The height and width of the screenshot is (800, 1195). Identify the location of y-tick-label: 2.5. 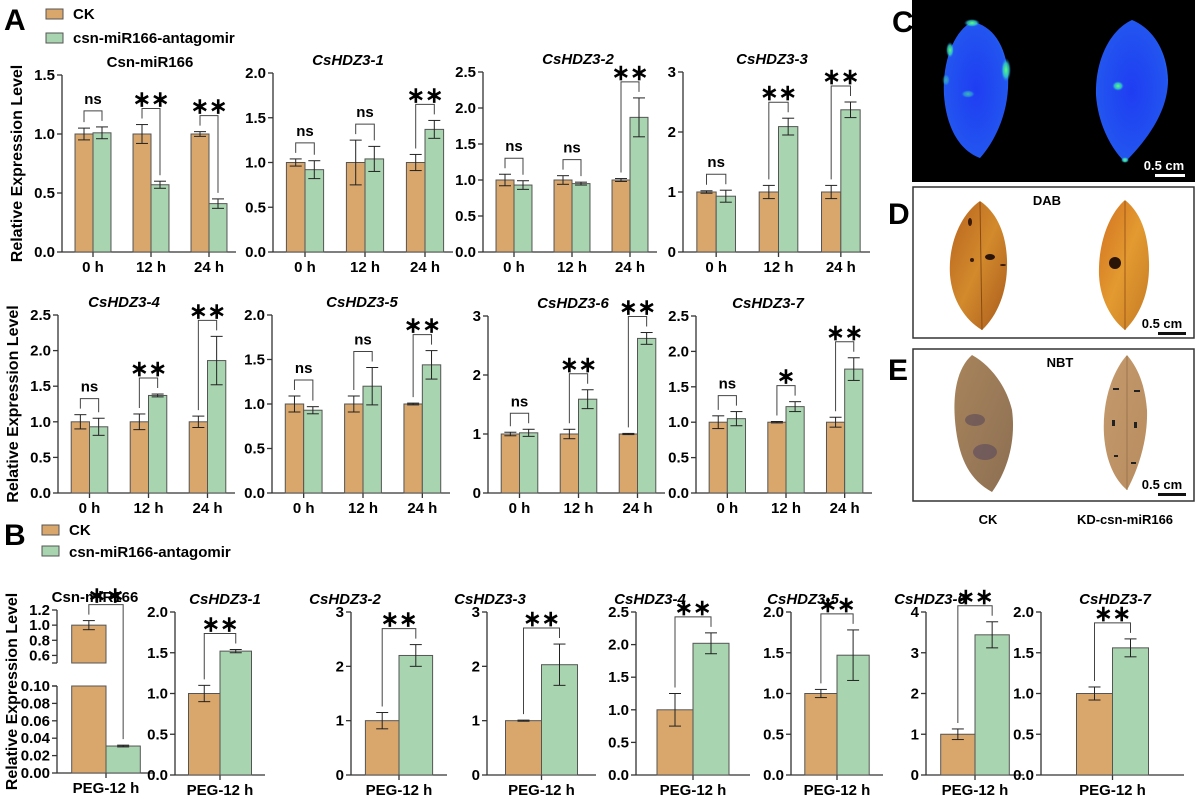
(678, 316).